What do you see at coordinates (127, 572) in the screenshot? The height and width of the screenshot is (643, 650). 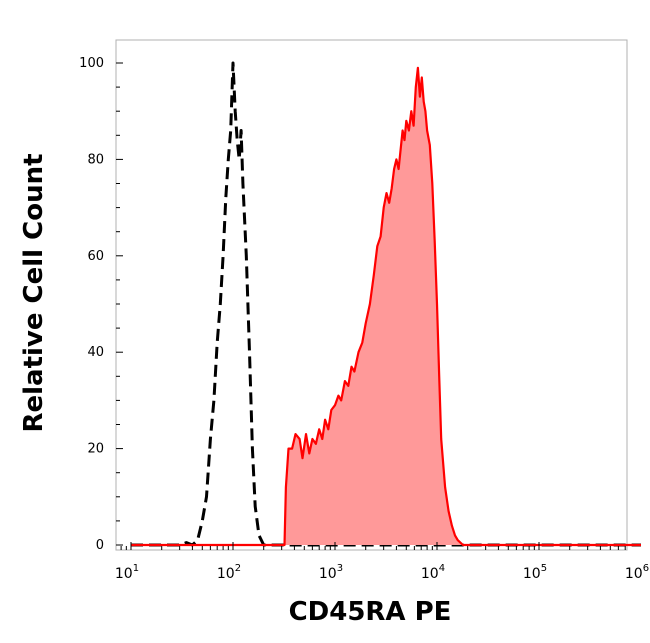 I see `x-tick-label: 10¹` at bounding box center [127, 572].